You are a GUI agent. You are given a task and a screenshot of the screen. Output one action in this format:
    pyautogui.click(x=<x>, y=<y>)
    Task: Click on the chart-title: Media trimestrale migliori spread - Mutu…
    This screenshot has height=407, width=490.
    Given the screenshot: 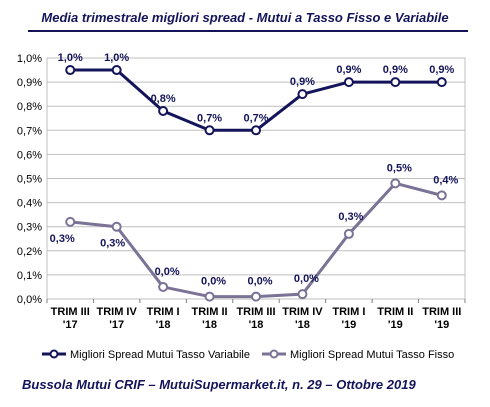 What is the action you would take?
    pyautogui.click(x=245, y=17)
    